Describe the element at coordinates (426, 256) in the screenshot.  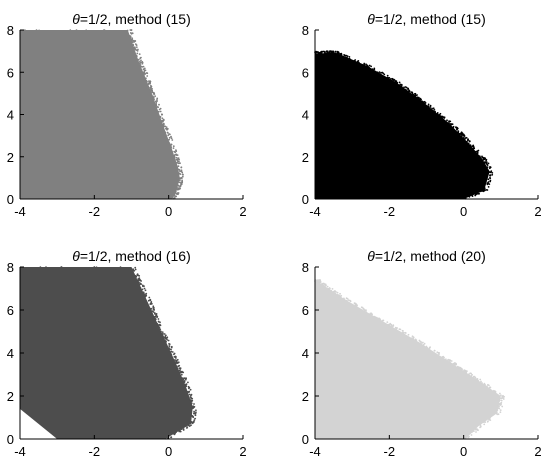
I see `subplot-4-title: θ=1/2, method (20)` at that location.